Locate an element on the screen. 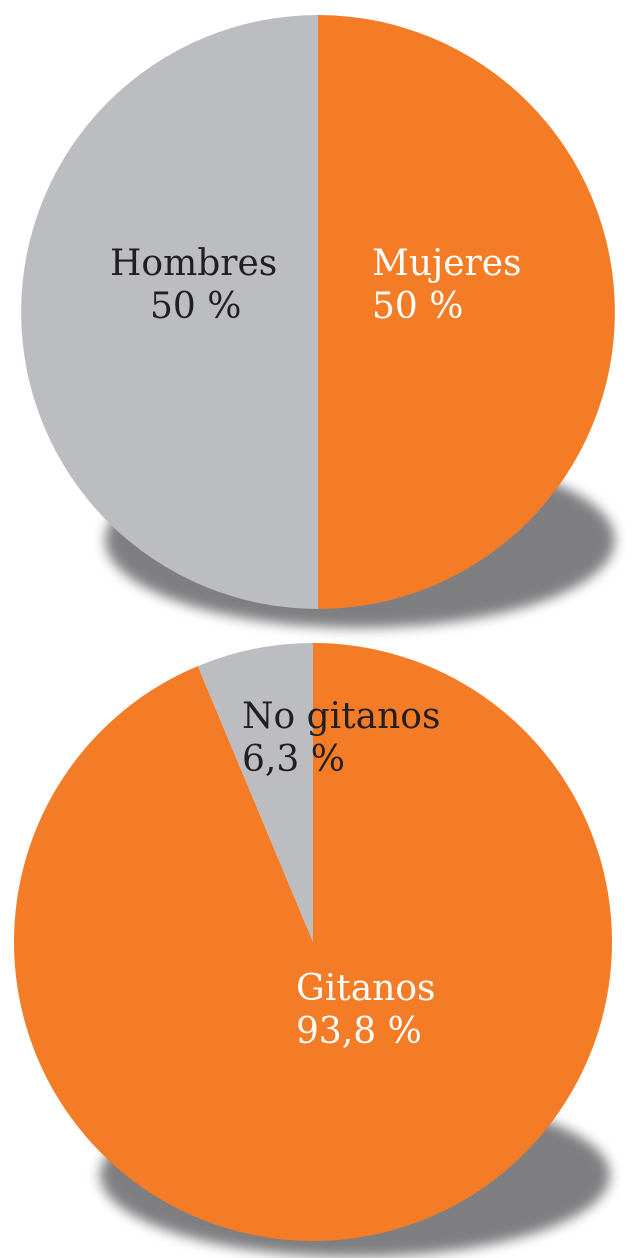 The height and width of the screenshot is (1258, 633). slice-label-hombres: Hombres is located at coordinates (193, 263).